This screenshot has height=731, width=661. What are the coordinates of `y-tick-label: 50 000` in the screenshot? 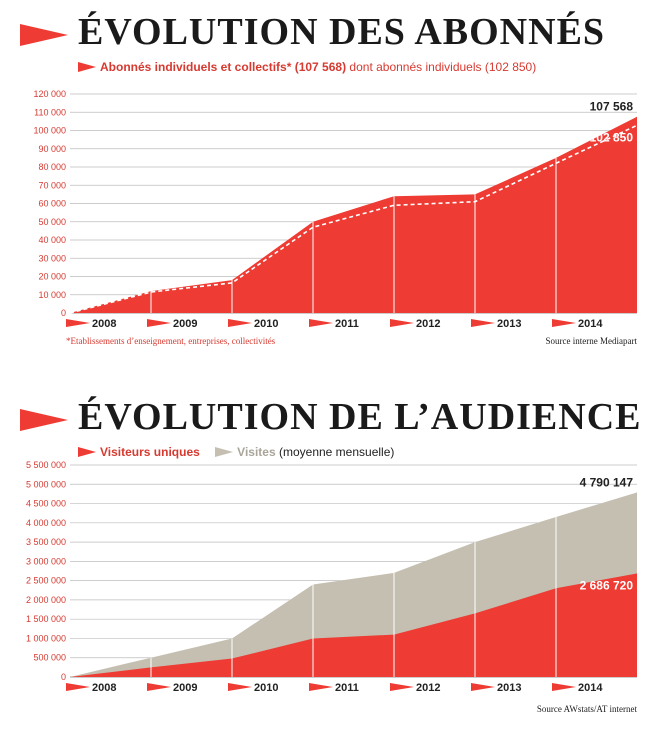 It's located at (52, 222).